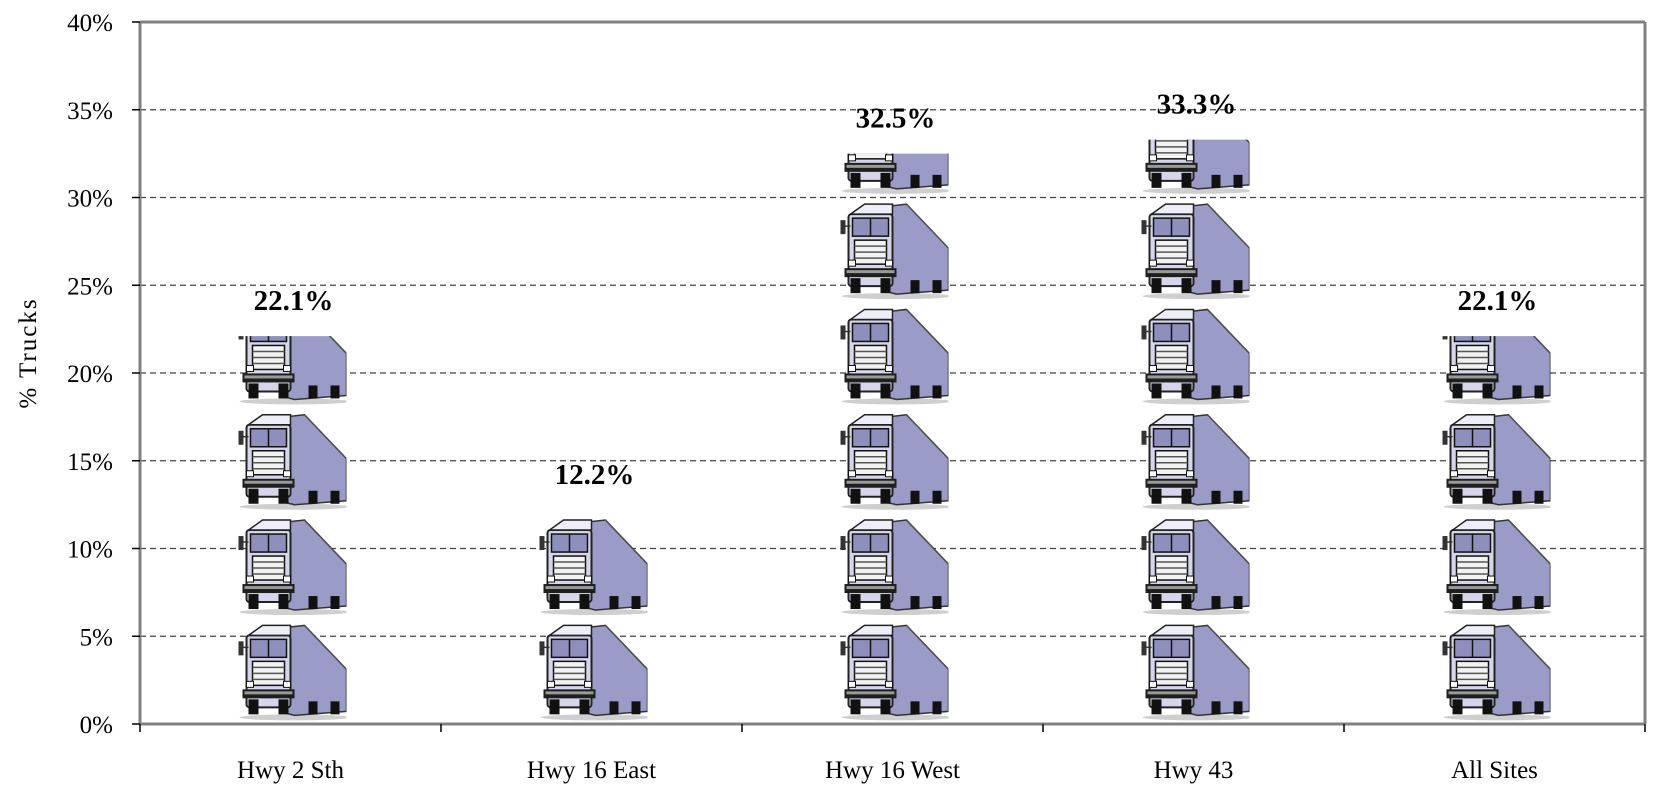 This screenshot has height=786, width=1655. Describe the element at coordinates (892, 770) in the screenshot. I see `x-category-label: Hwy 16 West` at that location.